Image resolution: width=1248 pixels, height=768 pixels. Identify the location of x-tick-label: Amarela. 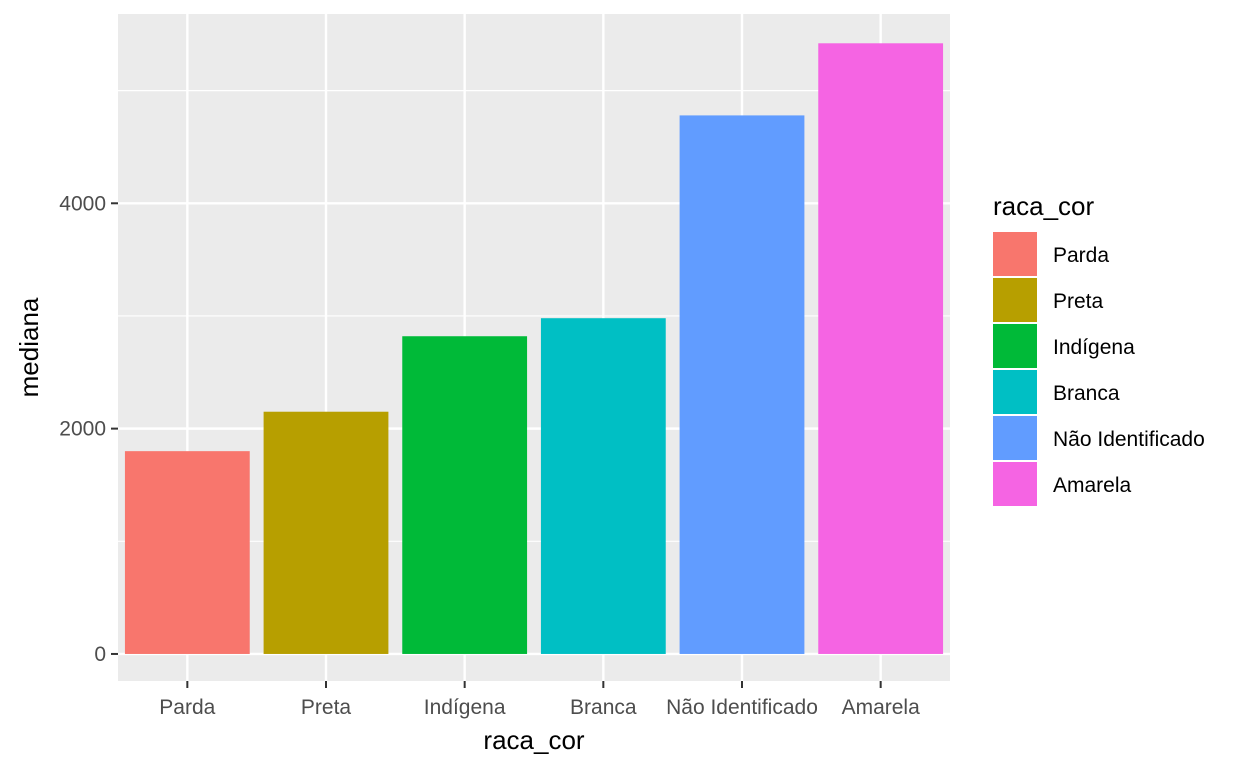
(881, 707).